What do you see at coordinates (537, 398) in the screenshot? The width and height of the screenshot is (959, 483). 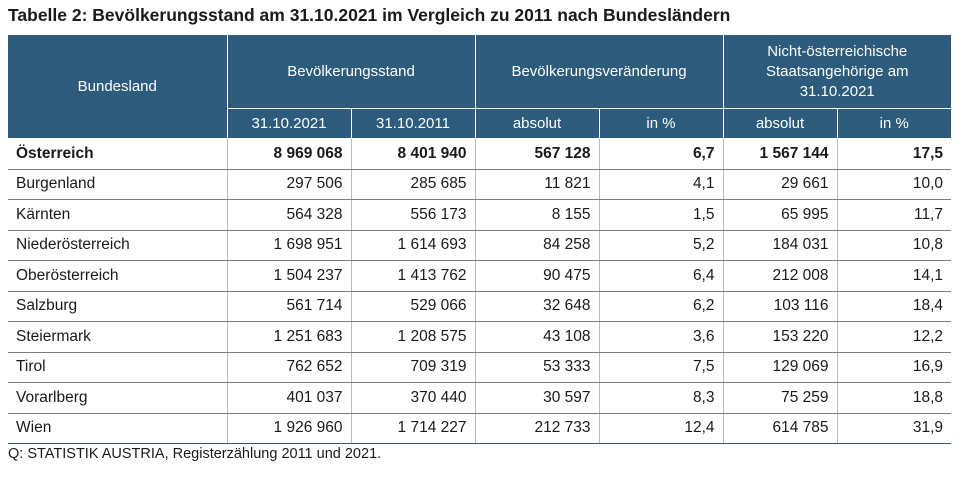 I see `cell-value: 30 597` at bounding box center [537, 398].